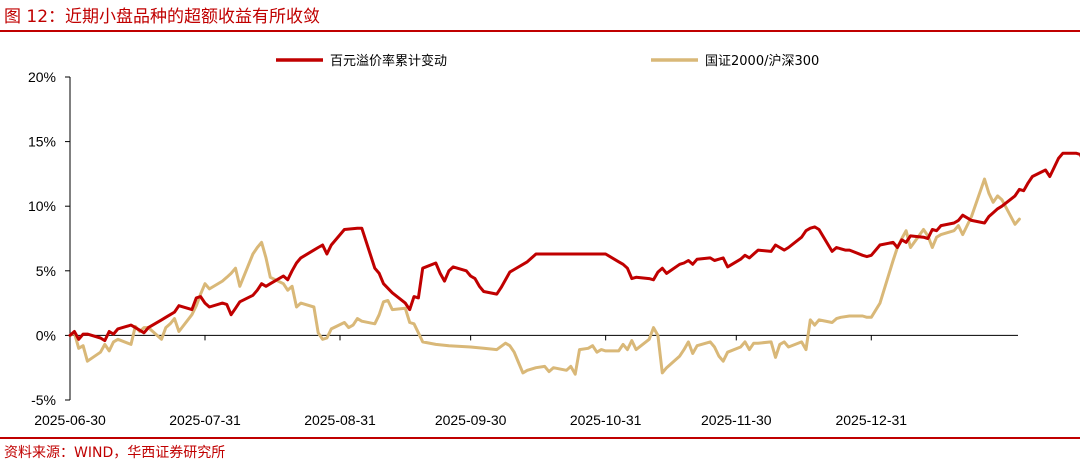  I want to click on x-tick-label: 2025-07-31, so click(205, 420).